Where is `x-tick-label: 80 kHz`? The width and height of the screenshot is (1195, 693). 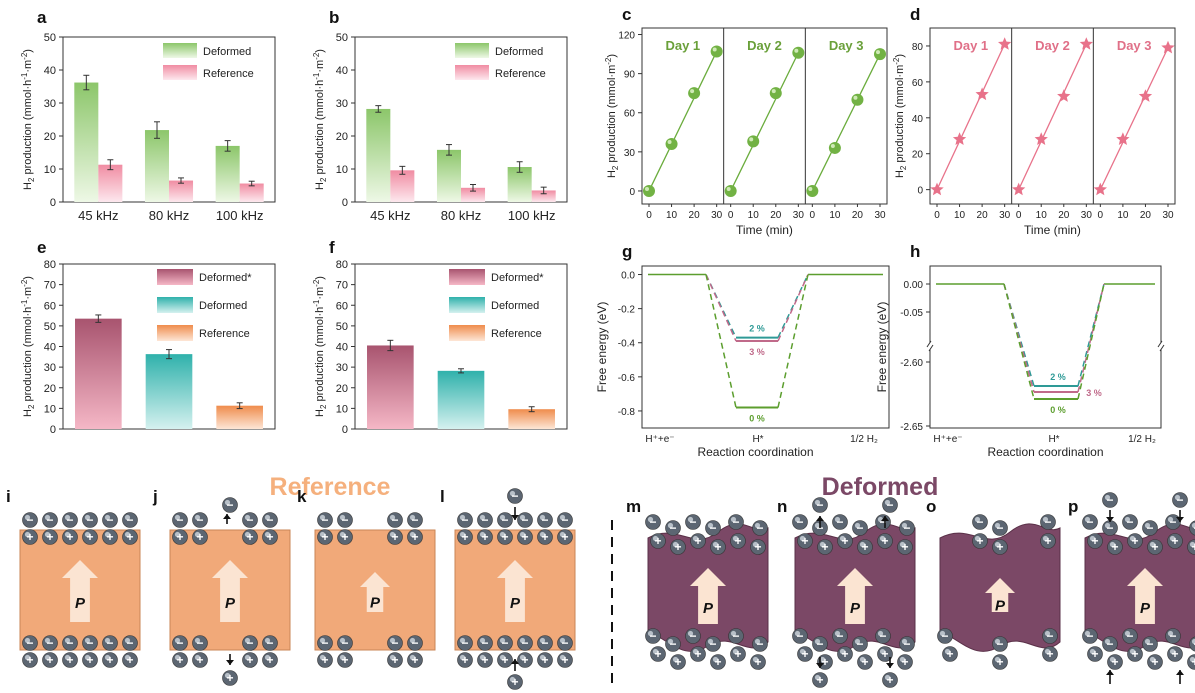
x-tick-label: 80 kHz is located at coordinates (169, 215).